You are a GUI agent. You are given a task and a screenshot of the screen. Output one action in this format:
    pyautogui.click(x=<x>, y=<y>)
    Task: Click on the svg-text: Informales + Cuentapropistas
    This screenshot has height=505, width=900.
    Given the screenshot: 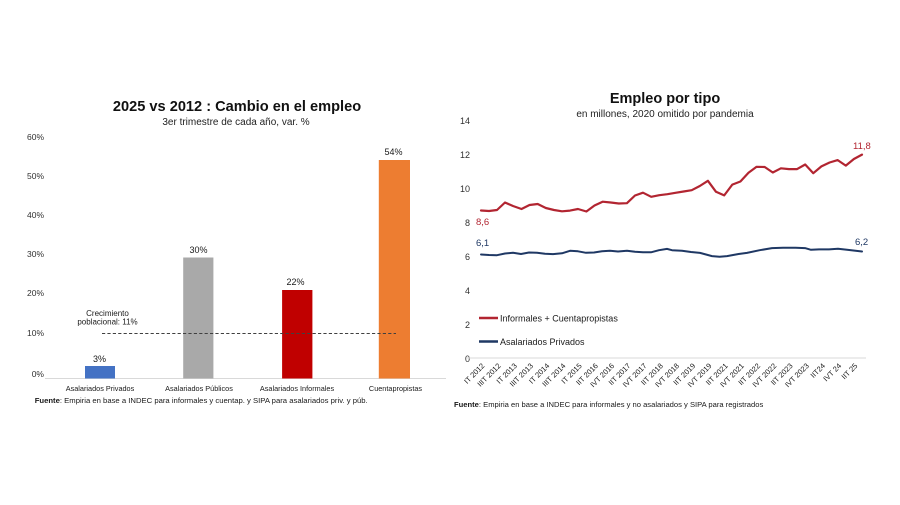 What is the action you would take?
    pyautogui.click(x=559, y=319)
    